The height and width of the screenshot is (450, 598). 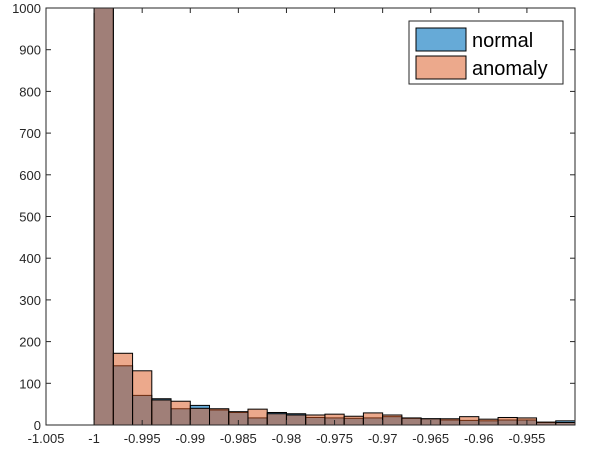 What do you see at coordinates (441, 67) in the screenshot?
I see `legend-swatch-anomaly` at bounding box center [441, 67].